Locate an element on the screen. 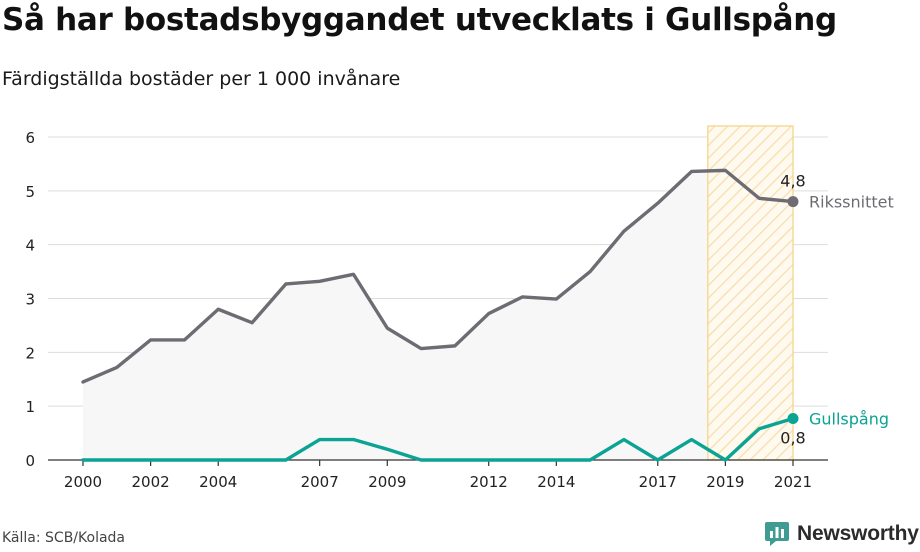 The width and height of the screenshot is (920, 552). x-tick-label: 2000 is located at coordinates (83, 482).